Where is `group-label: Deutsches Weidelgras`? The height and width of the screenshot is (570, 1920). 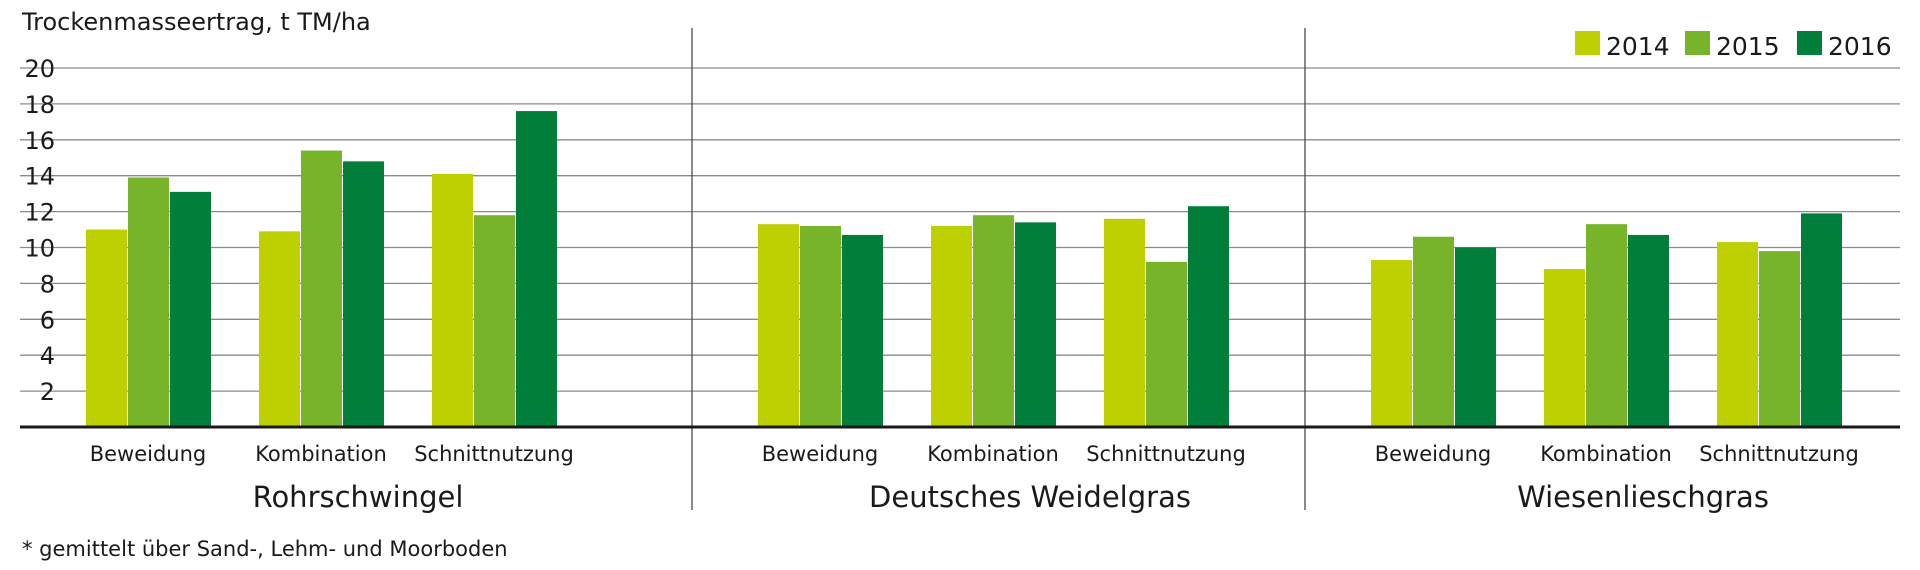
group-label: Deutsches Weidelgras is located at coordinates (1030, 497).